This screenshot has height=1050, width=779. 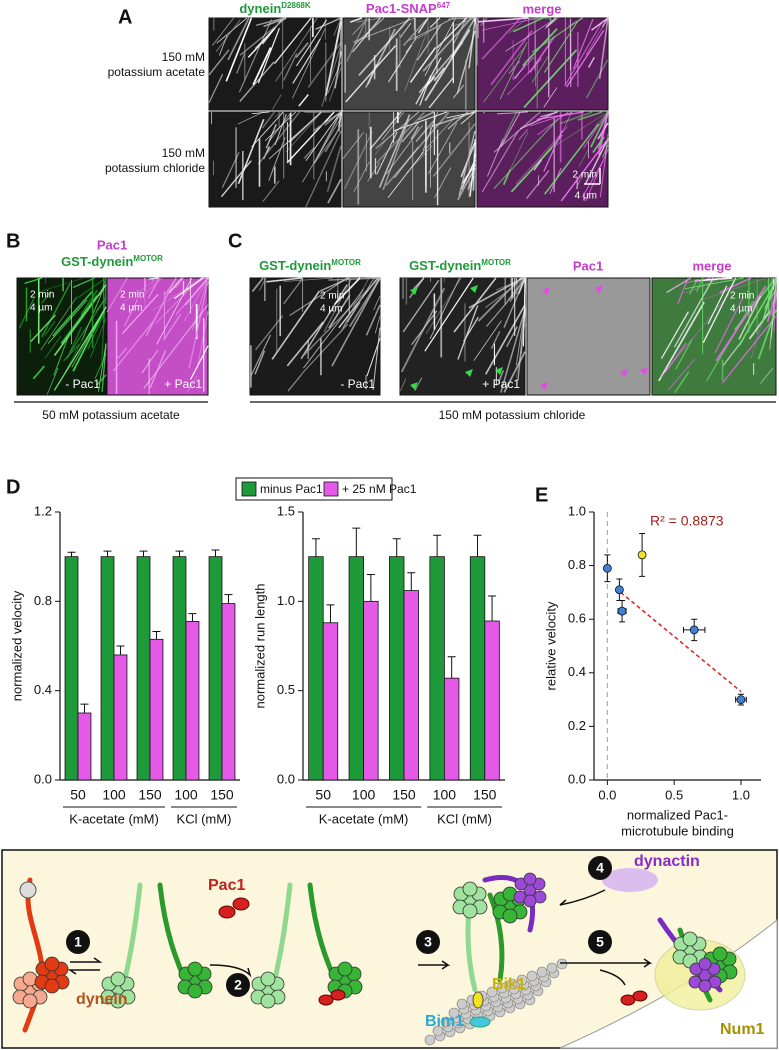 I want to click on pac1-free, so click(x=640, y=996).